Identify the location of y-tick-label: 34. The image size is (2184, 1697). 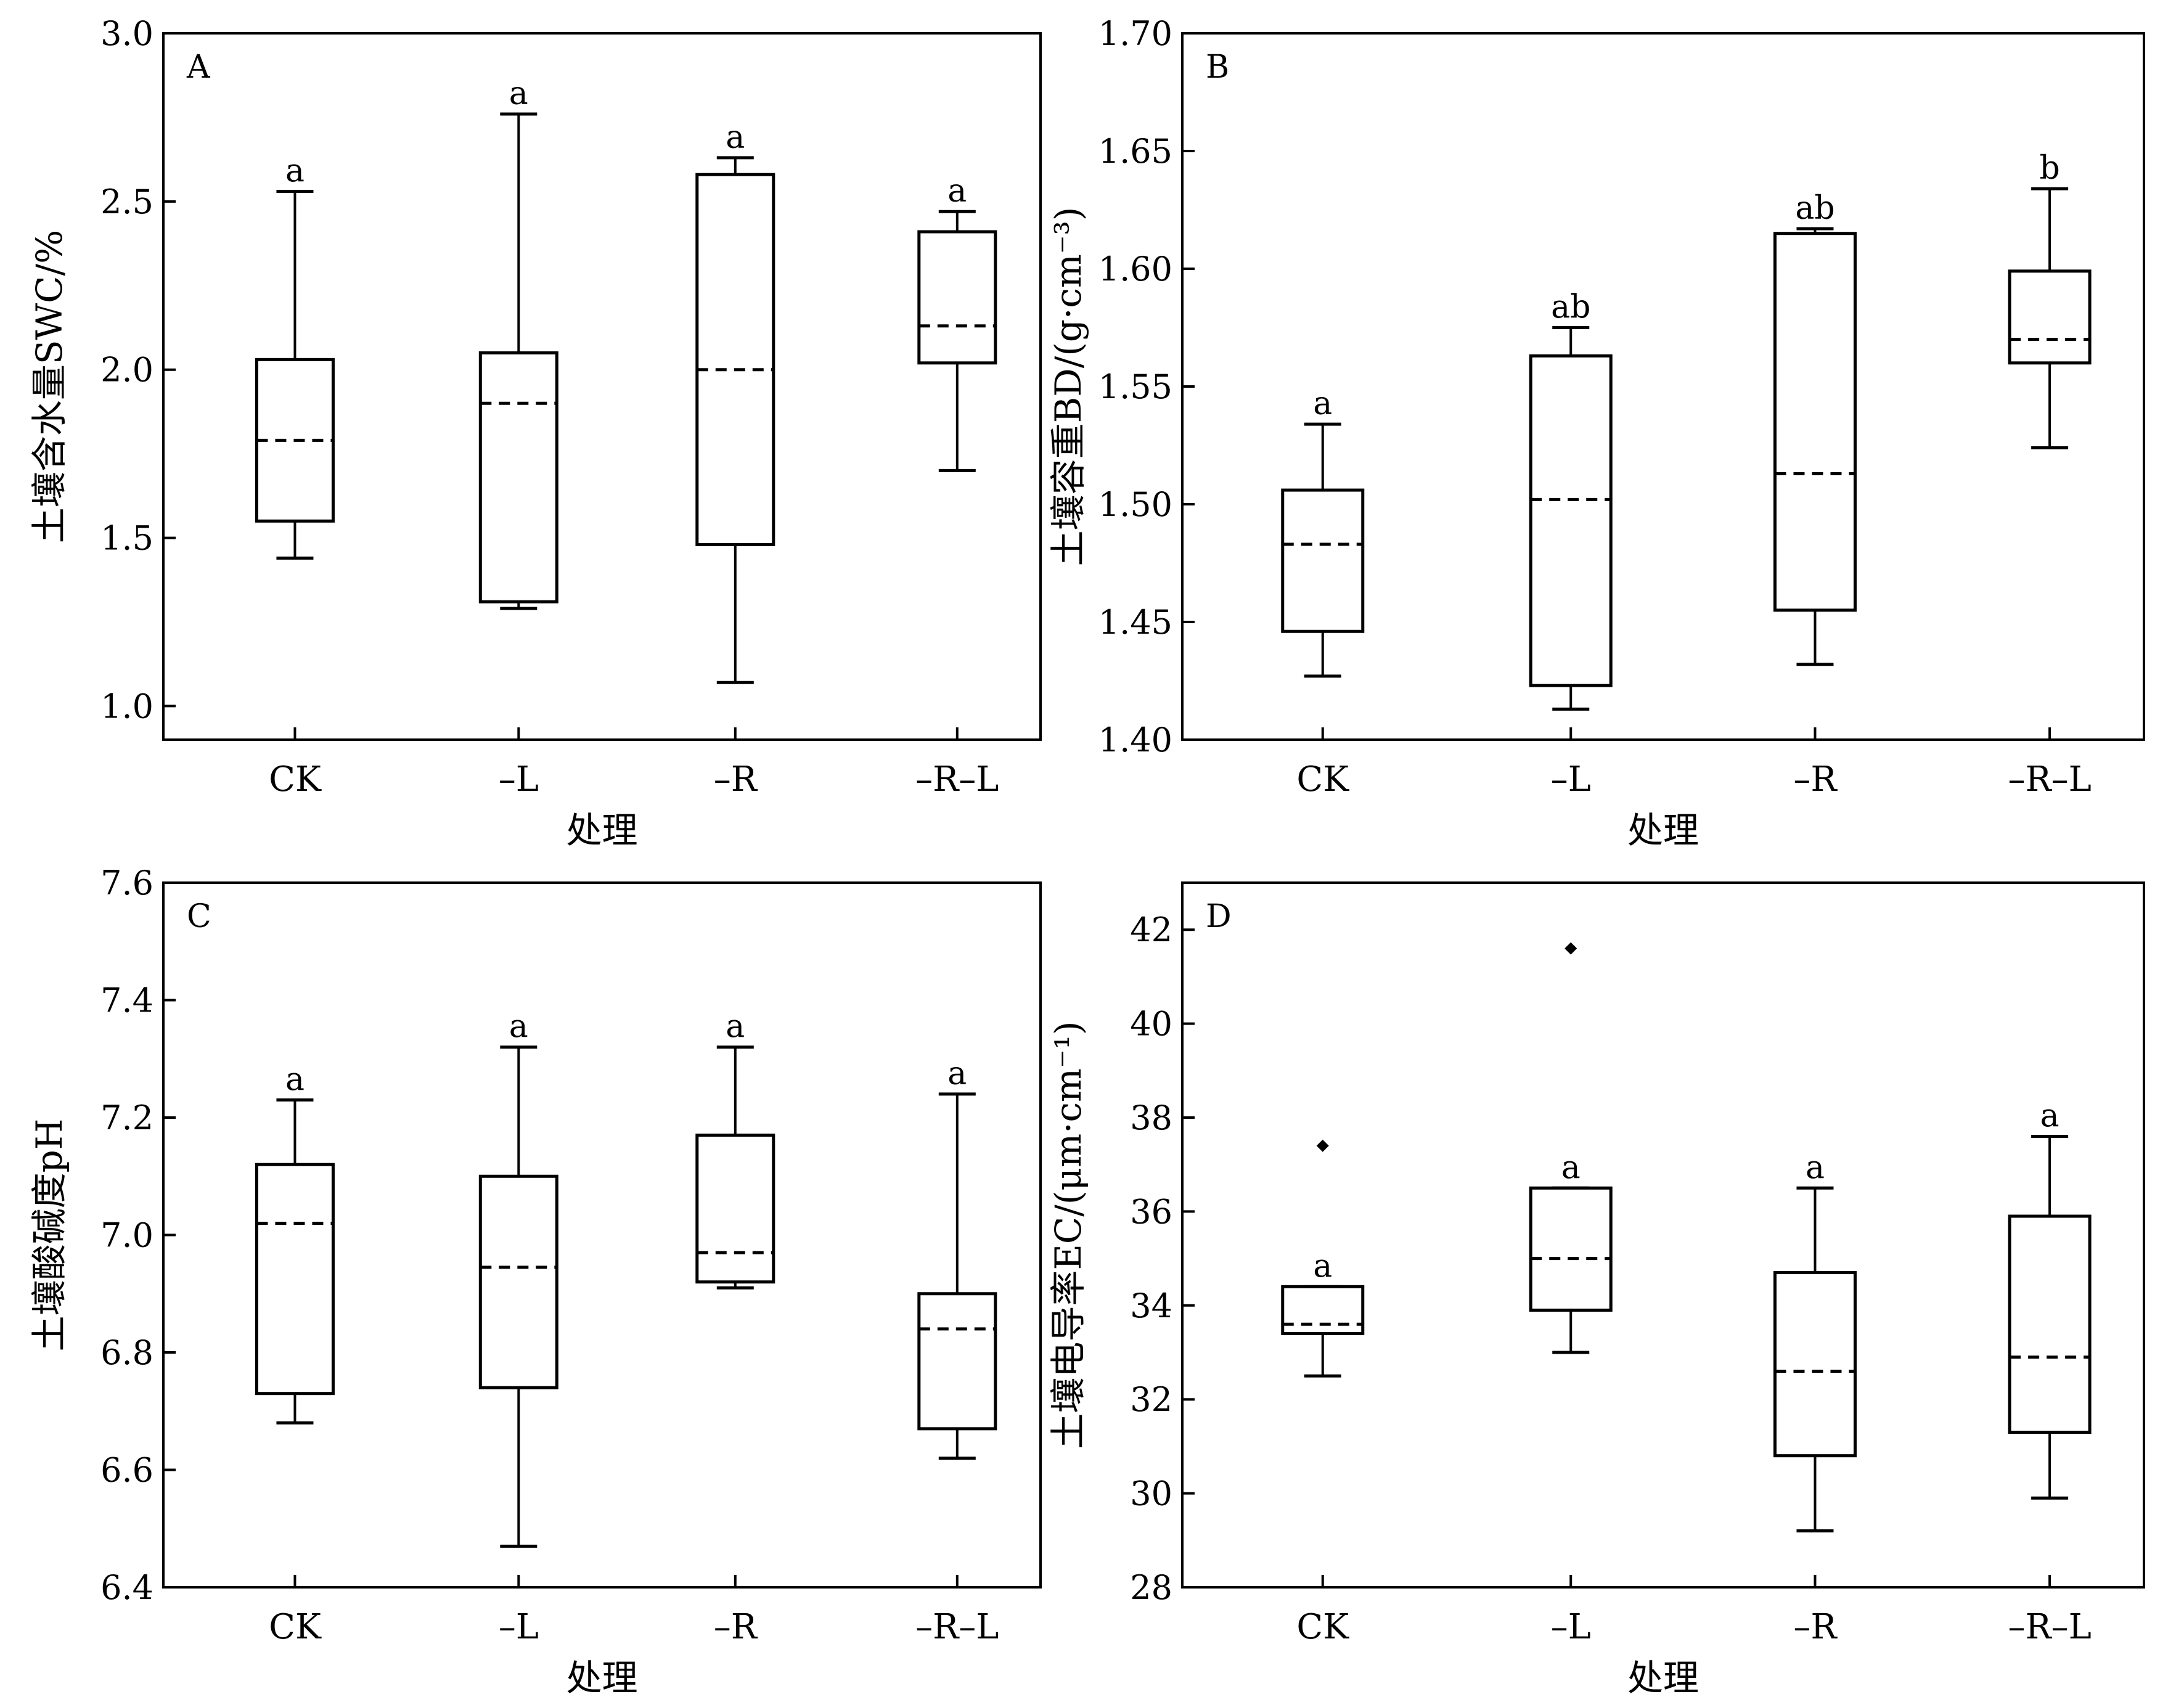
(1151, 1306).